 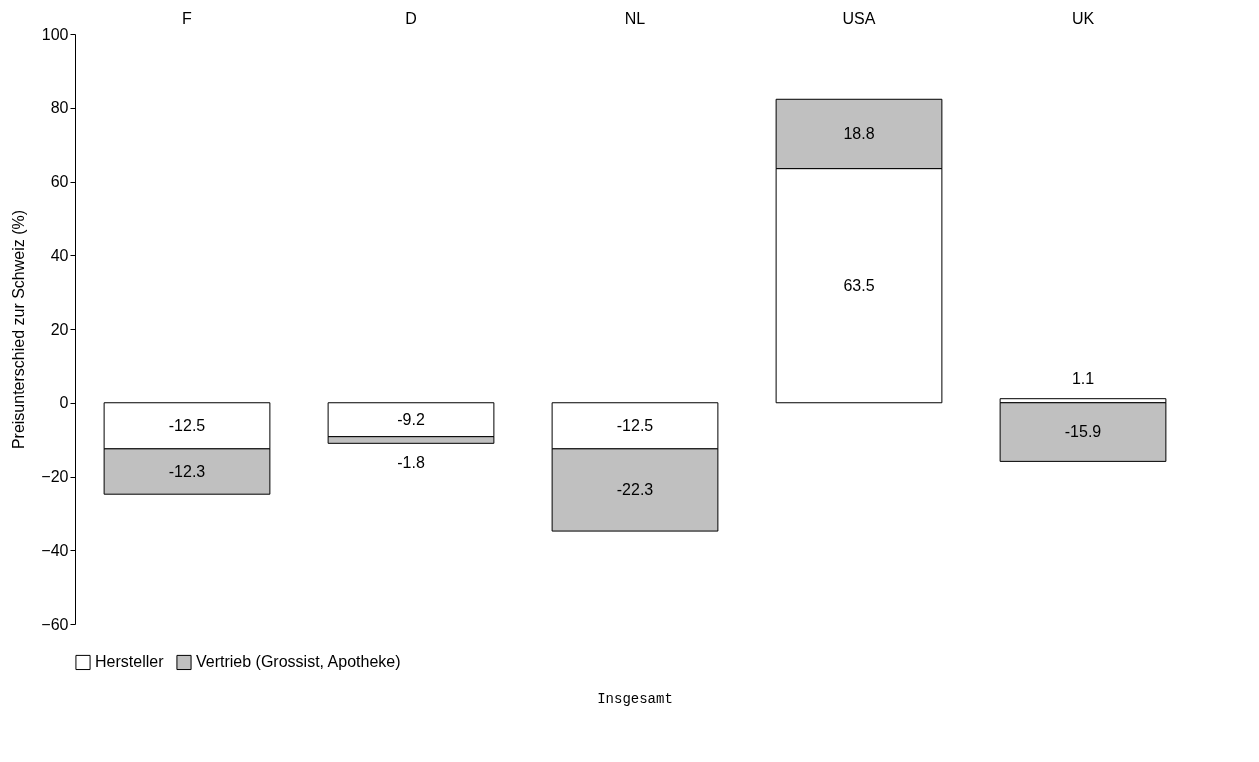 I want to click on y-axis-title: Preisunterschied zur Schweiz (%), so click(x=19, y=329).